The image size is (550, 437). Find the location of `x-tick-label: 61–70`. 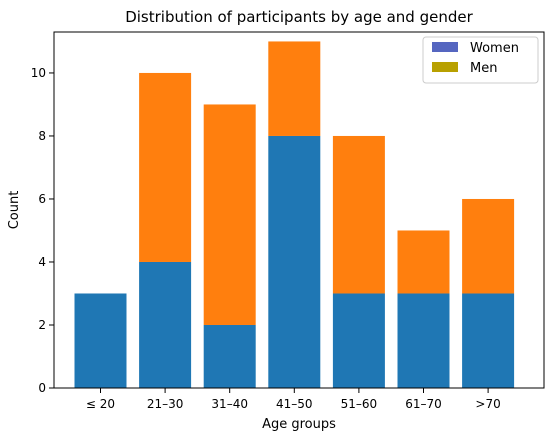

x-tick-label: 61–70 is located at coordinates (423, 404).